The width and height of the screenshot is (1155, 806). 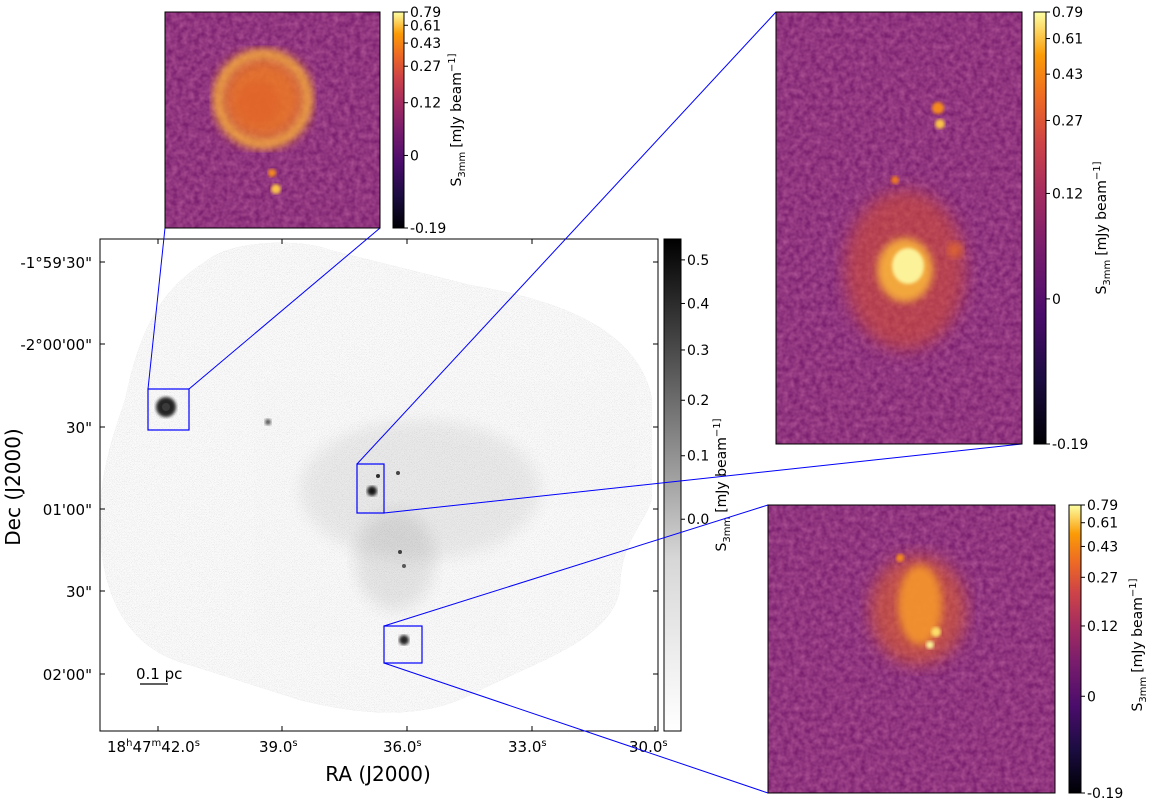 What do you see at coordinates (698, 261) in the screenshot?
I see `main-colorbar-tick-label-5: 0.5` at bounding box center [698, 261].